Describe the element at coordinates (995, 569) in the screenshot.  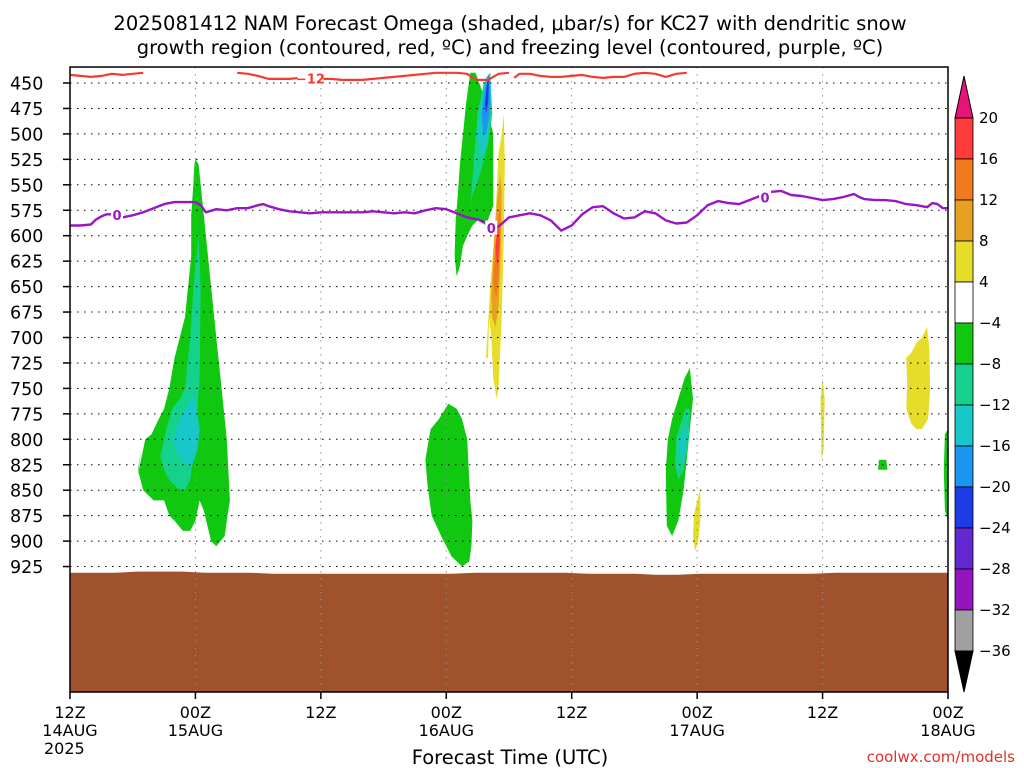
I see `colorbar-level-label: −28` at that location.